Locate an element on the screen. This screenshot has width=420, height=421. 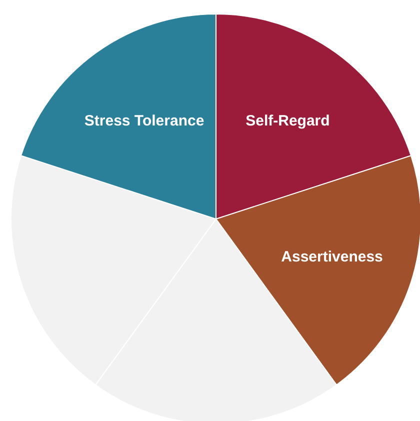
slice-label: Stress Tolerance is located at coordinates (144, 121).